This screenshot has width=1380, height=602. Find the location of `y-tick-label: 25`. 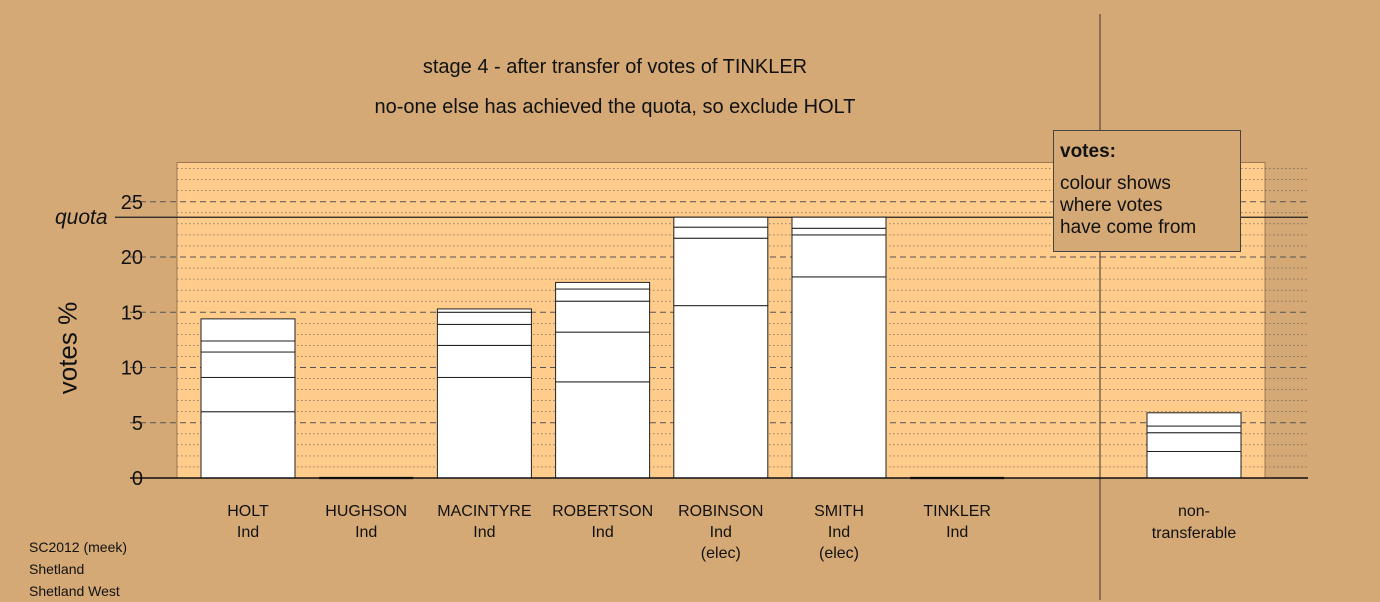

y-tick-label: 25 is located at coordinates (132, 203).